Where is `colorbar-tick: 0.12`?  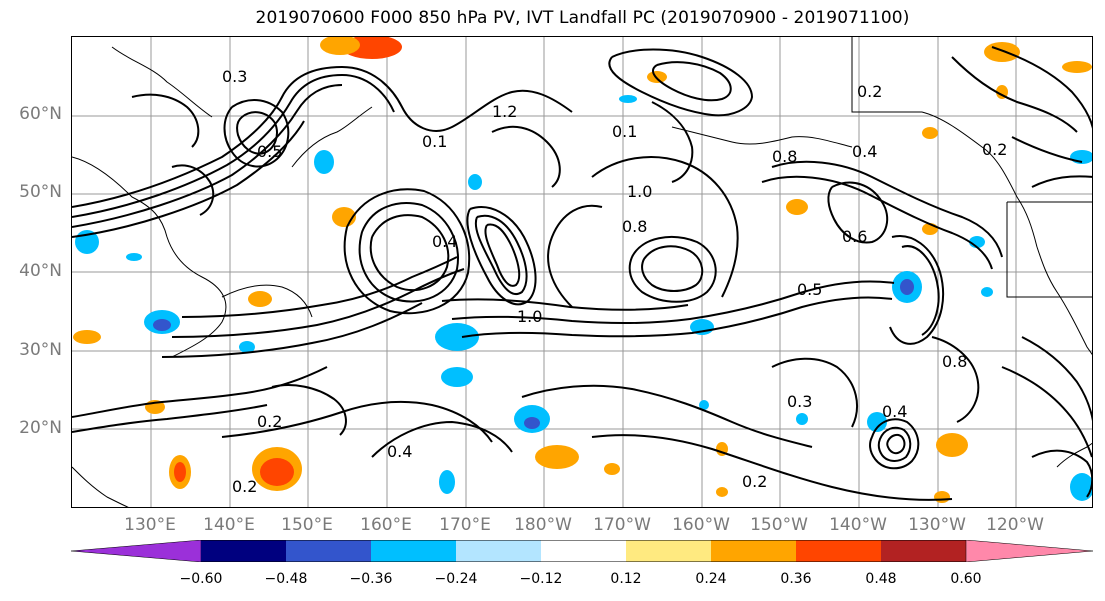
colorbar-tick: 0.12 is located at coordinates (626, 579).